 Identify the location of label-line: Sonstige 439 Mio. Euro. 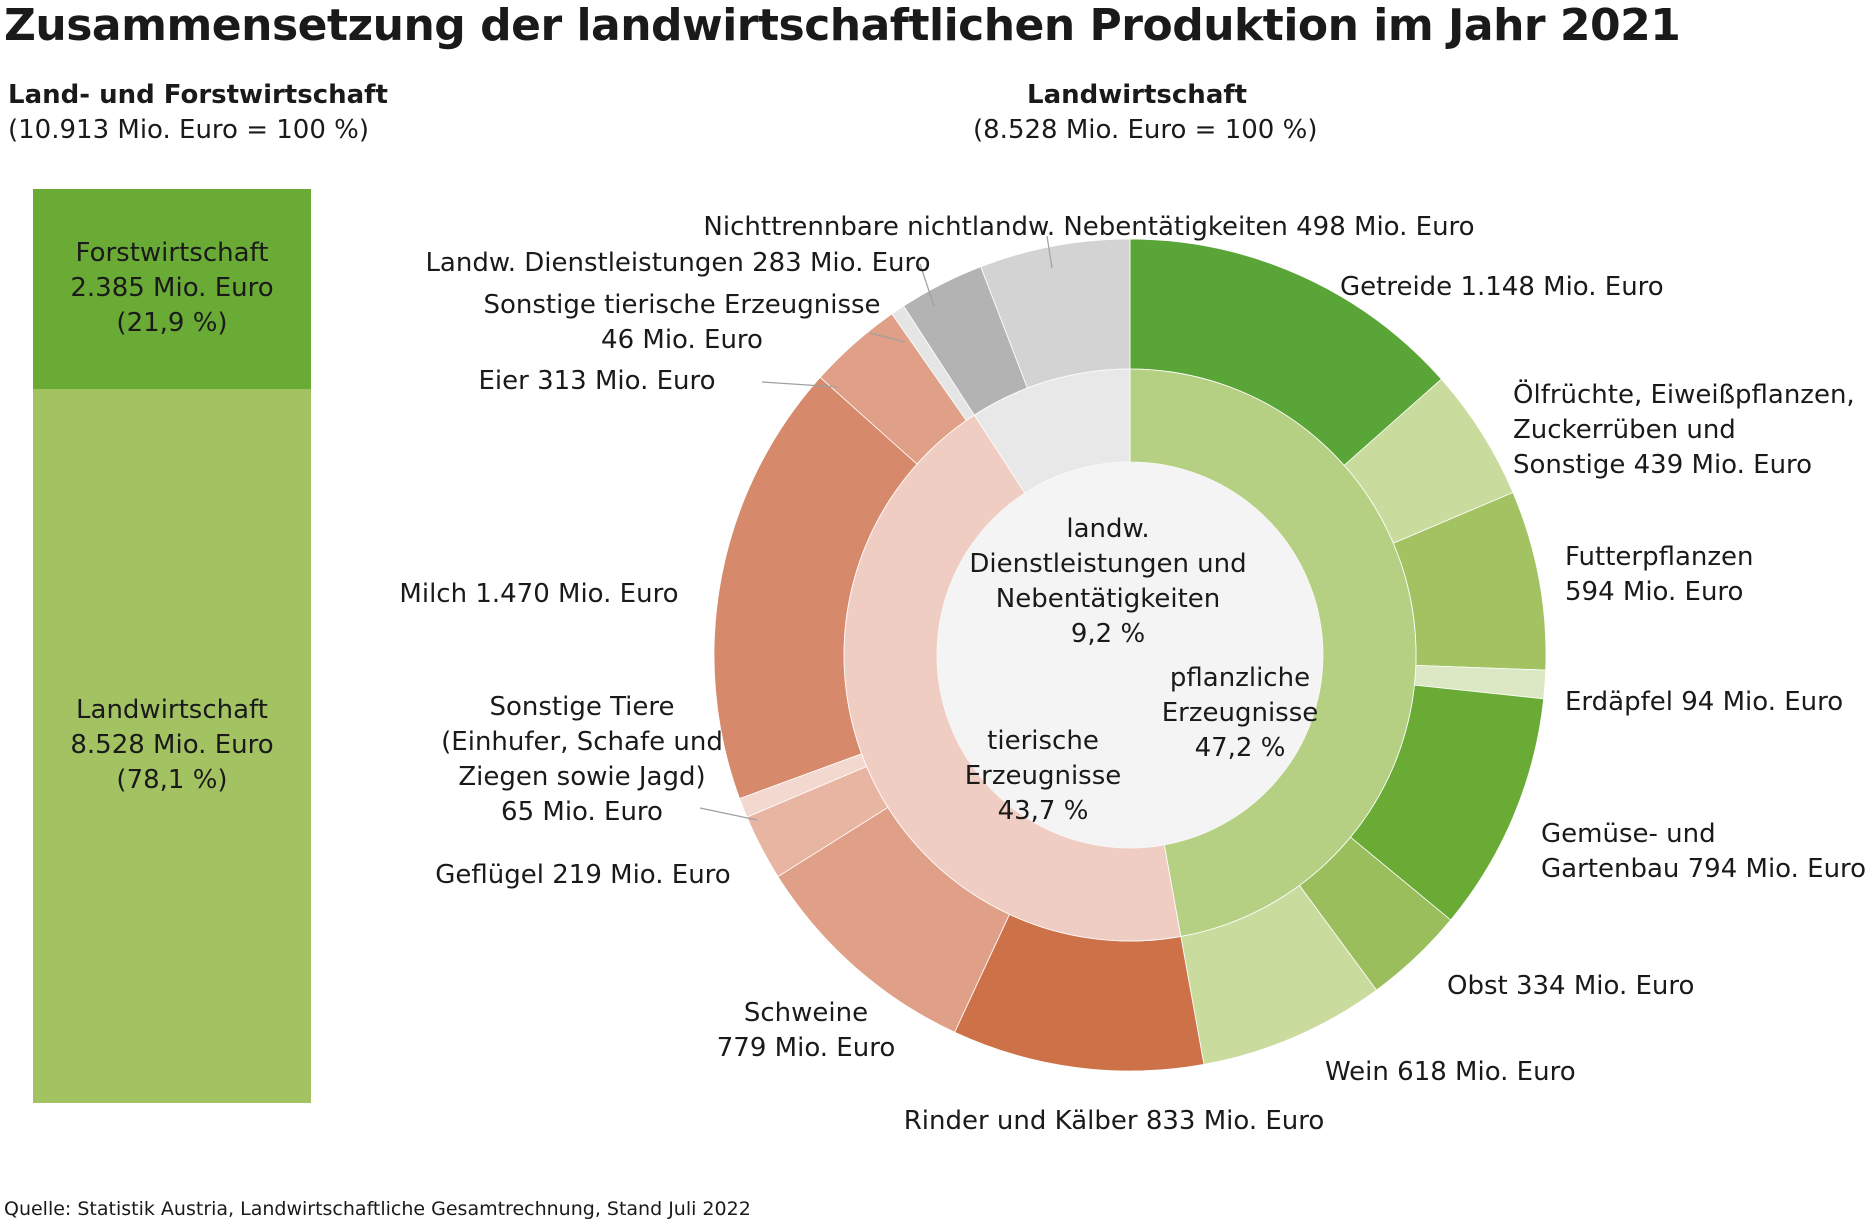
(1662, 465).